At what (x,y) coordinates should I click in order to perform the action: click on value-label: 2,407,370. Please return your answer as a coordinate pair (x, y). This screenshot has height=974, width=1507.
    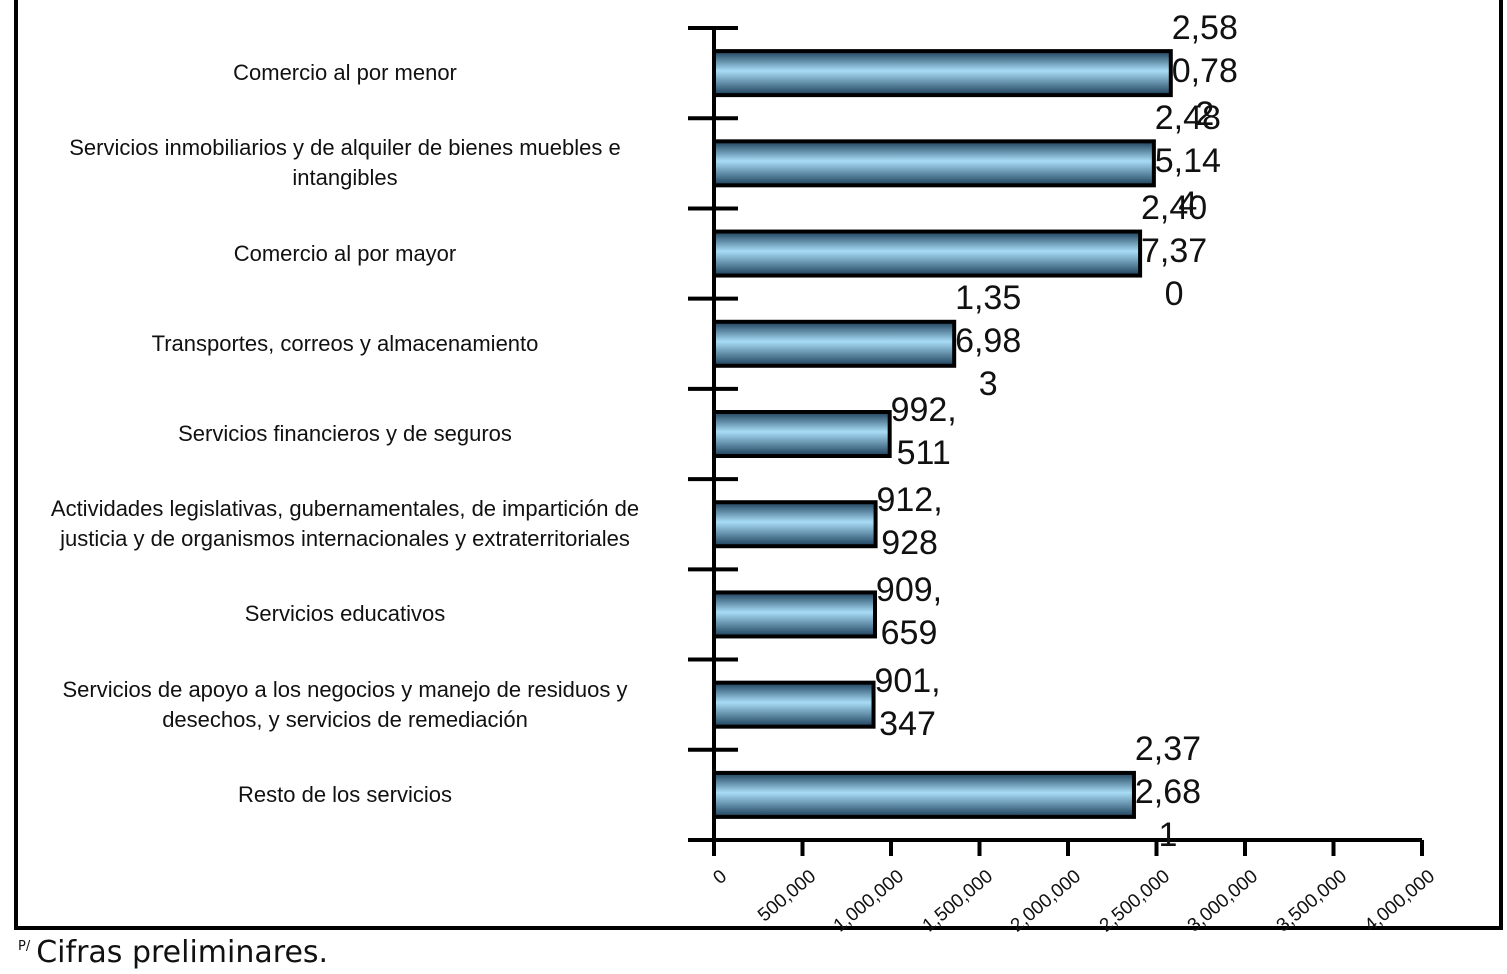
    Looking at the image, I should click on (1174, 251).